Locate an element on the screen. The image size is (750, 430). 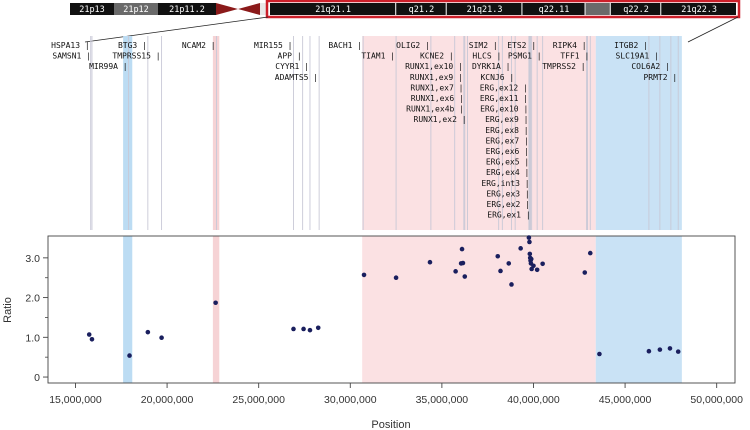
gene-label: BTG3 | is located at coordinates (132, 45).